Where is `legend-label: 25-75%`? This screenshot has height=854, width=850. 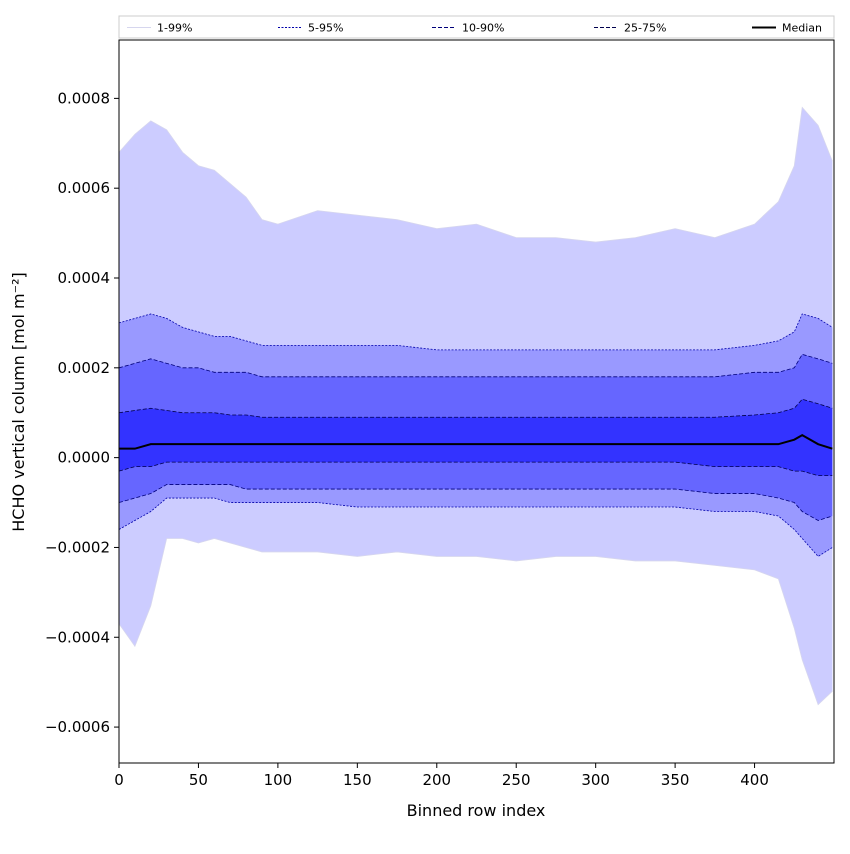
legend-label: 25-75% is located at coordinates (645, 28).